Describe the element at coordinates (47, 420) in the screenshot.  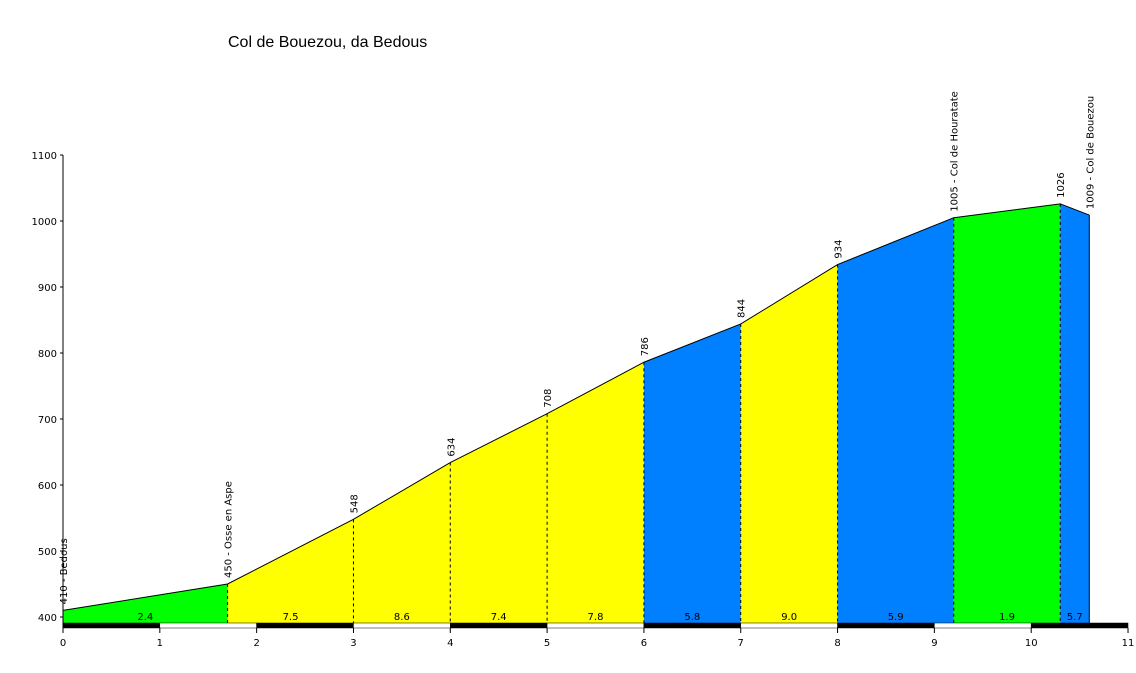
I see `y-tick-label: 700` at that location.